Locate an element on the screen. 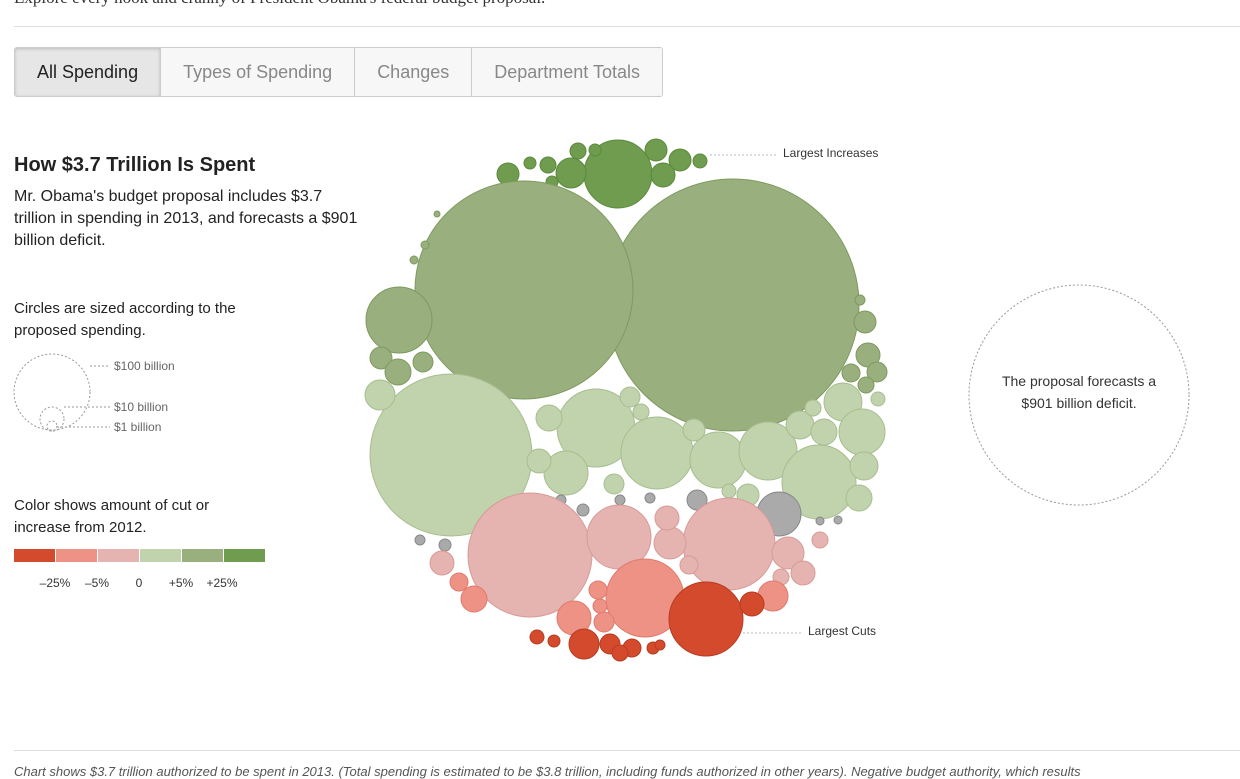 The image size is (1240, 779). size-legend is located at coordinates (61, 392).